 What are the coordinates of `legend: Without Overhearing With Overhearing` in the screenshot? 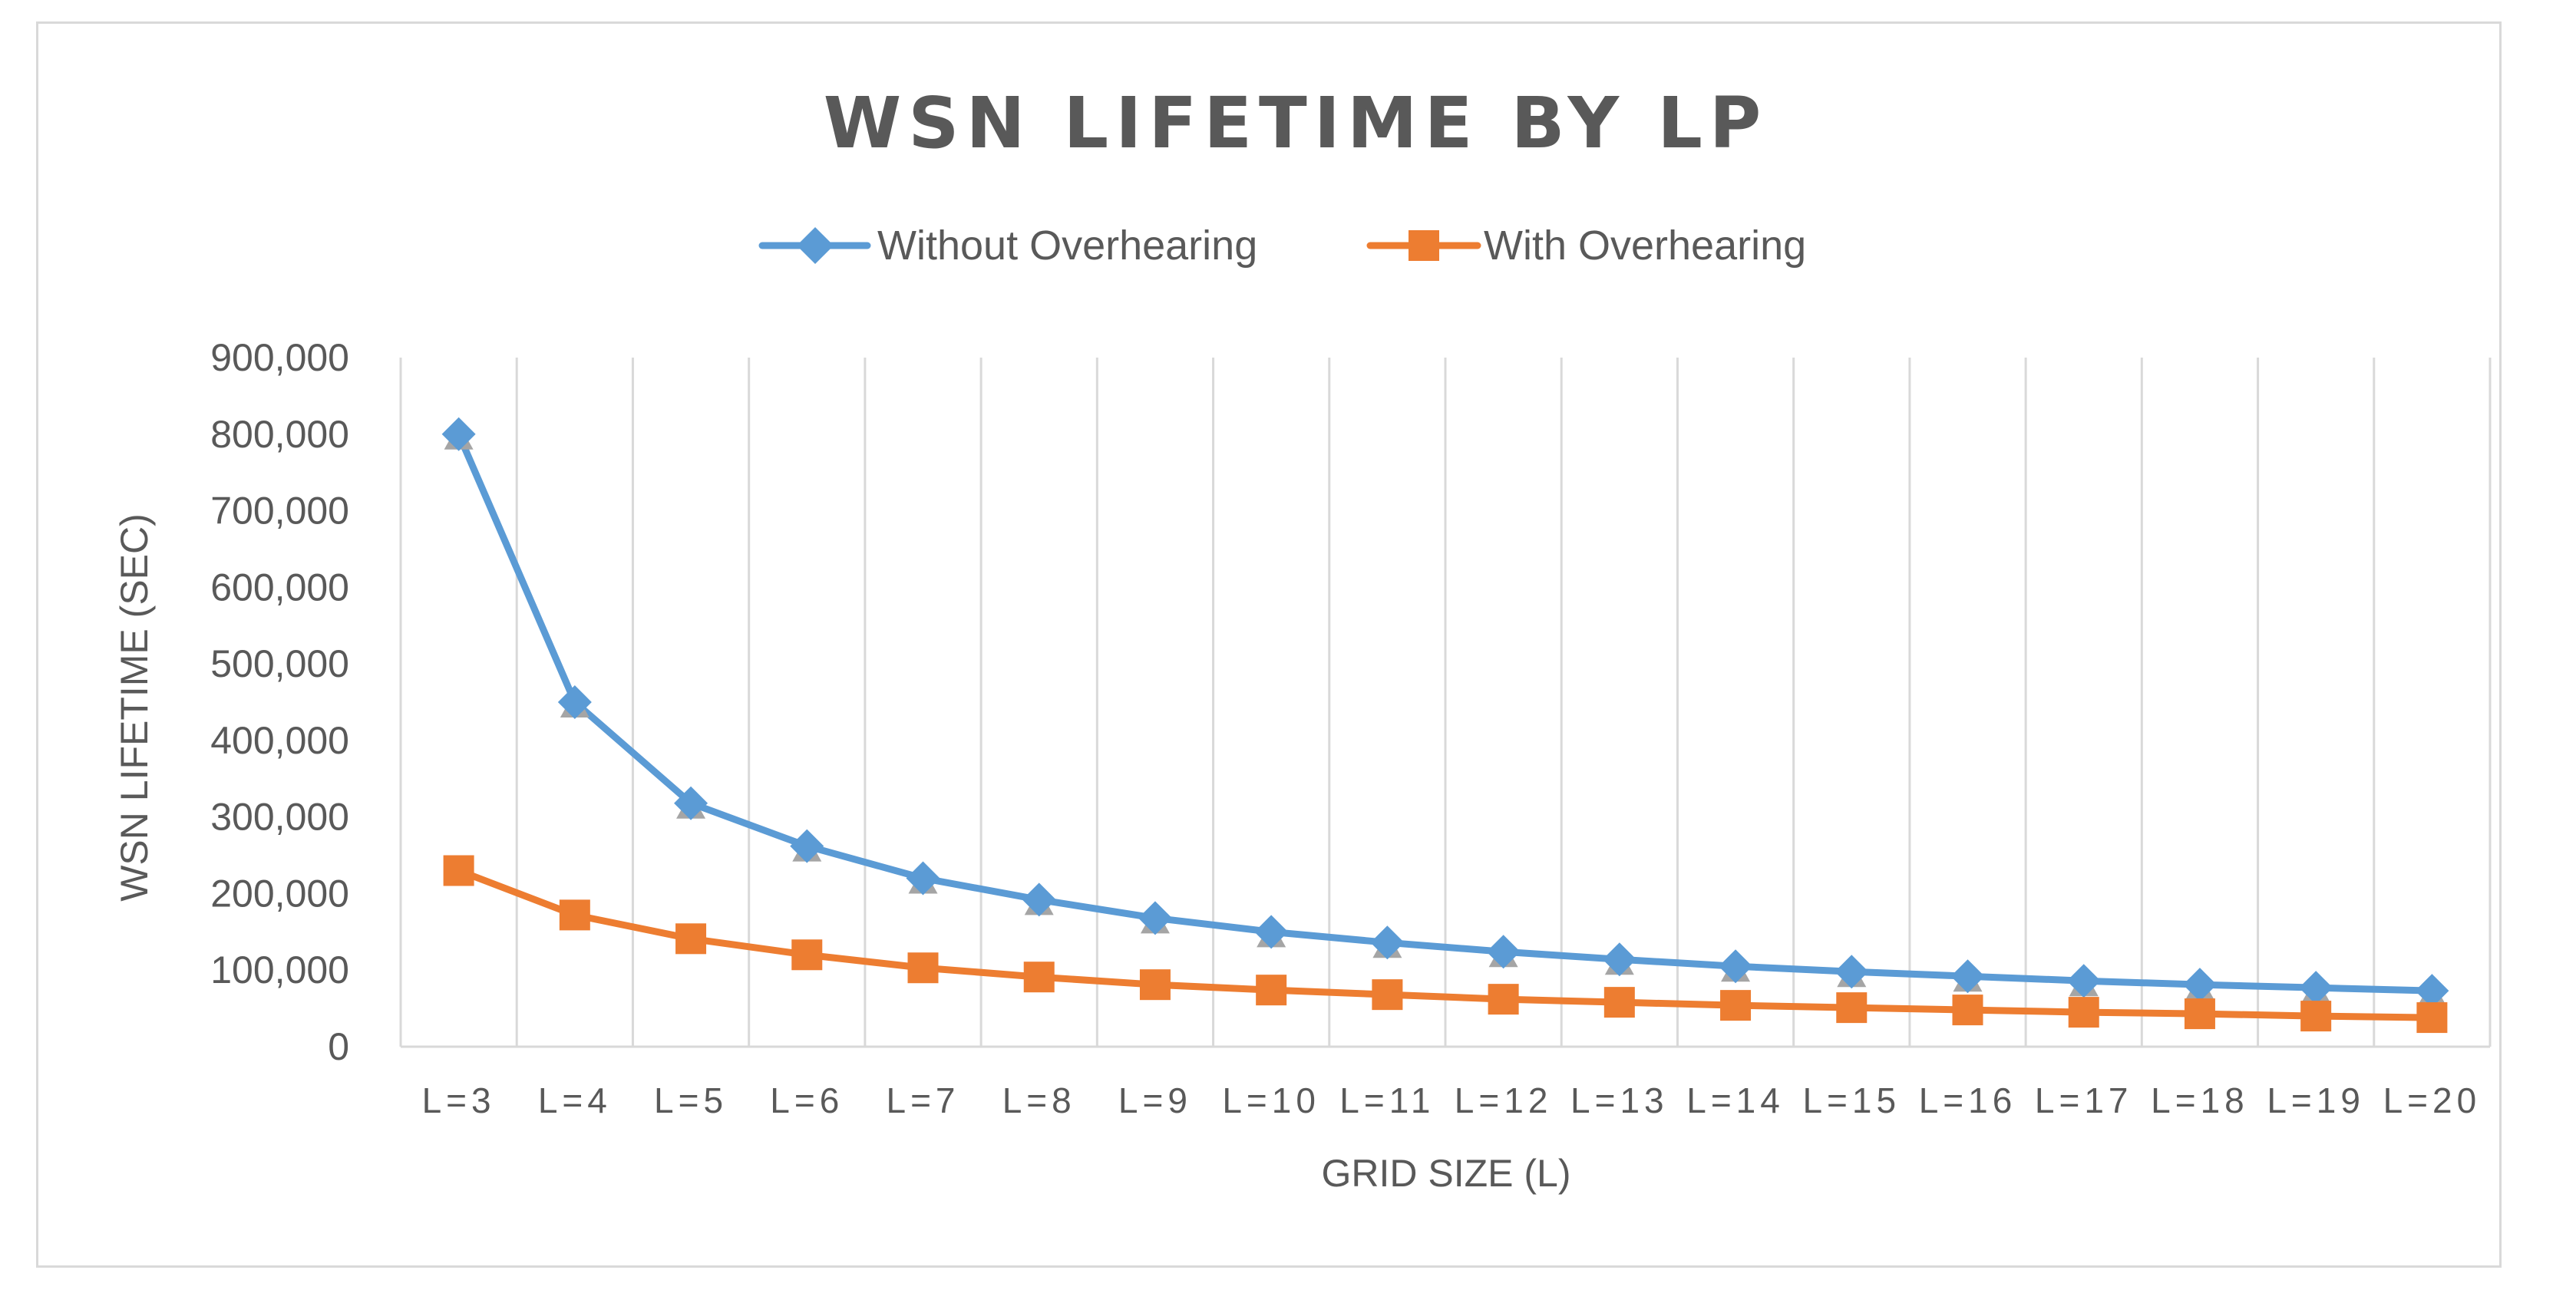 It's located at (1282, 246).